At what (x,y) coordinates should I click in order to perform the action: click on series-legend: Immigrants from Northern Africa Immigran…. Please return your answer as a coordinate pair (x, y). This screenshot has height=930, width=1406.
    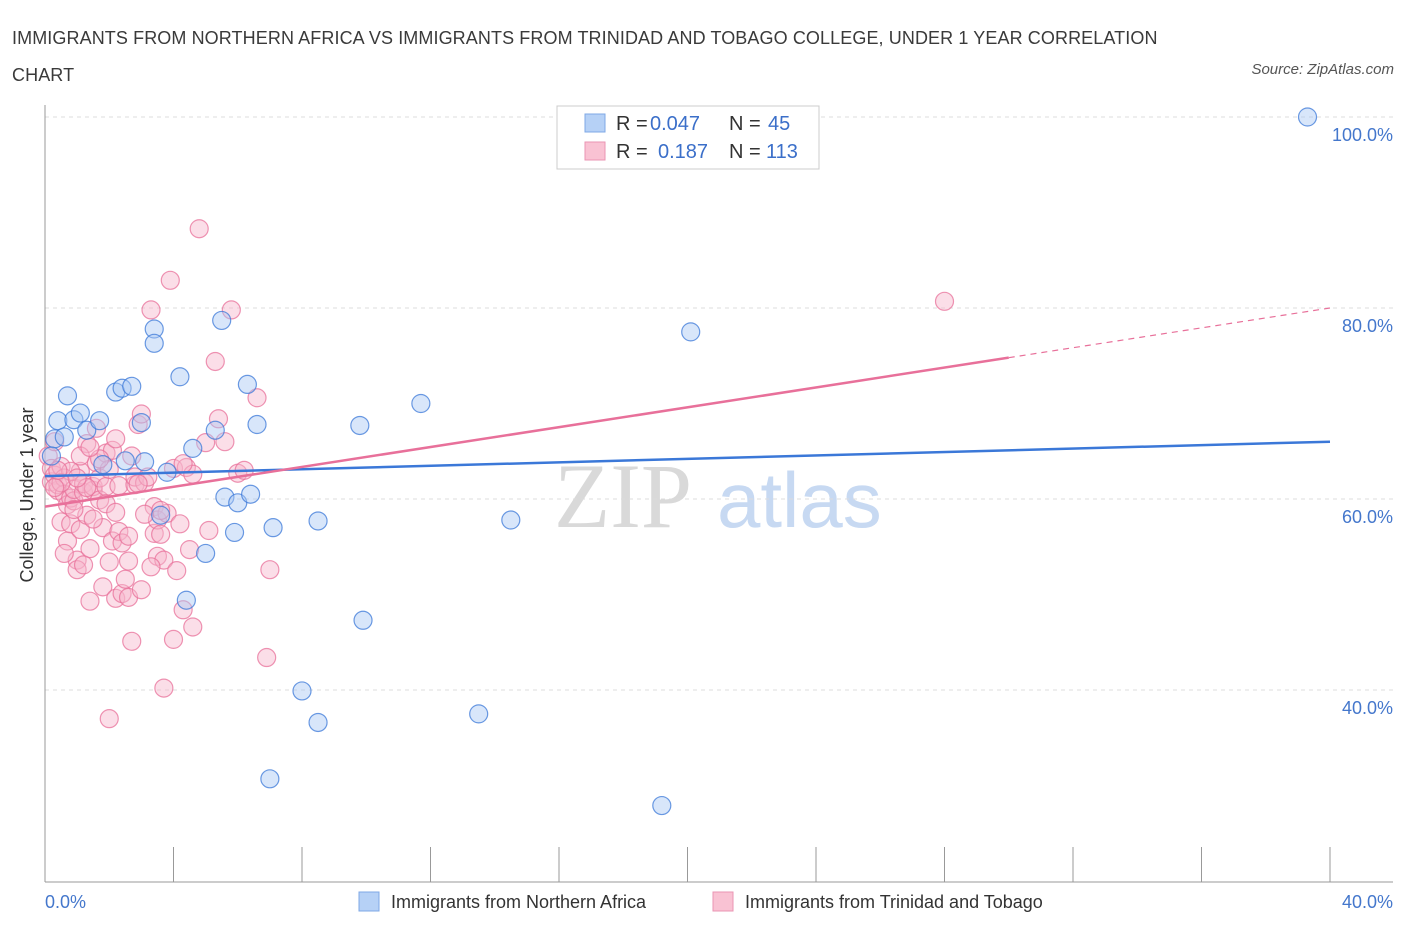
    Looking at the image, I should click on (700, 901).